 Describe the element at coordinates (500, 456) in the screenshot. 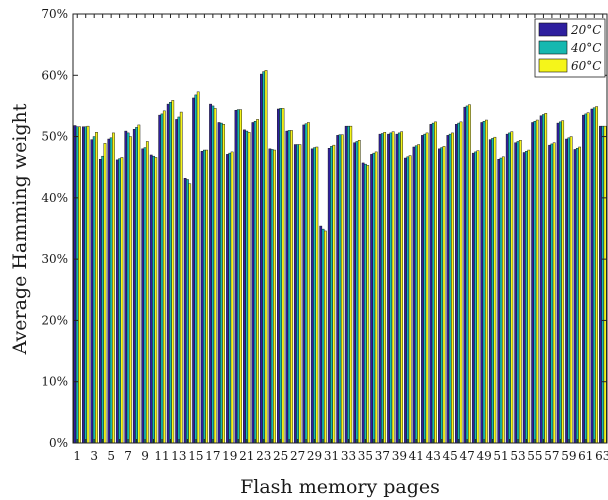

I see `x-tick-label: 51` at that location.